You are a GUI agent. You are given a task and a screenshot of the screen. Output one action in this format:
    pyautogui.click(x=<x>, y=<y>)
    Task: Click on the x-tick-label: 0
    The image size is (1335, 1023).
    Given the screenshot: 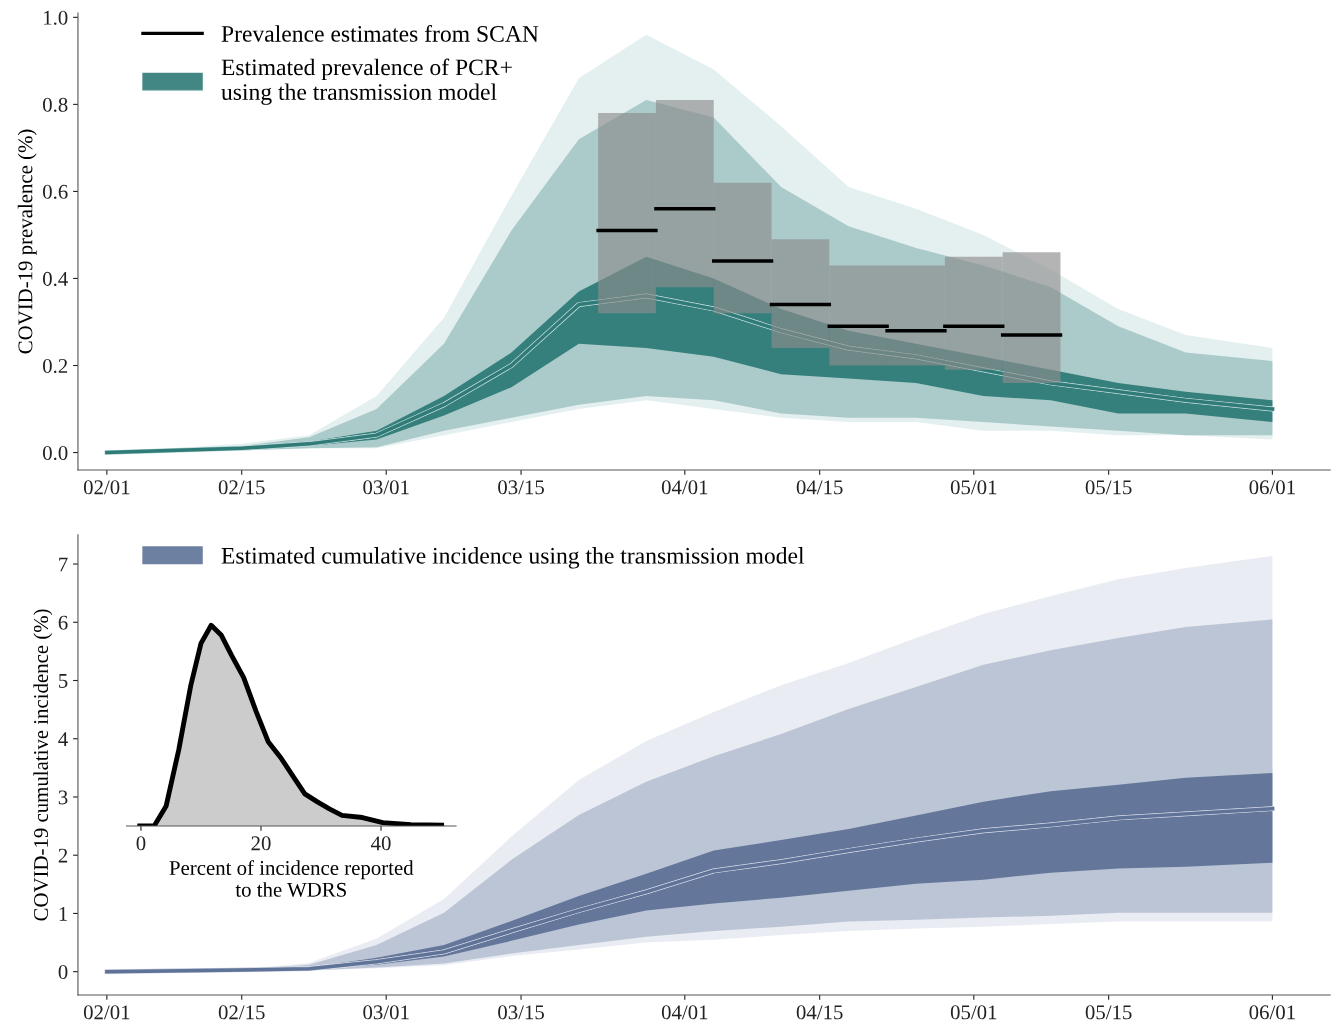 What is the action you would take?
    pyautogui.click(x=141, y=843)
    